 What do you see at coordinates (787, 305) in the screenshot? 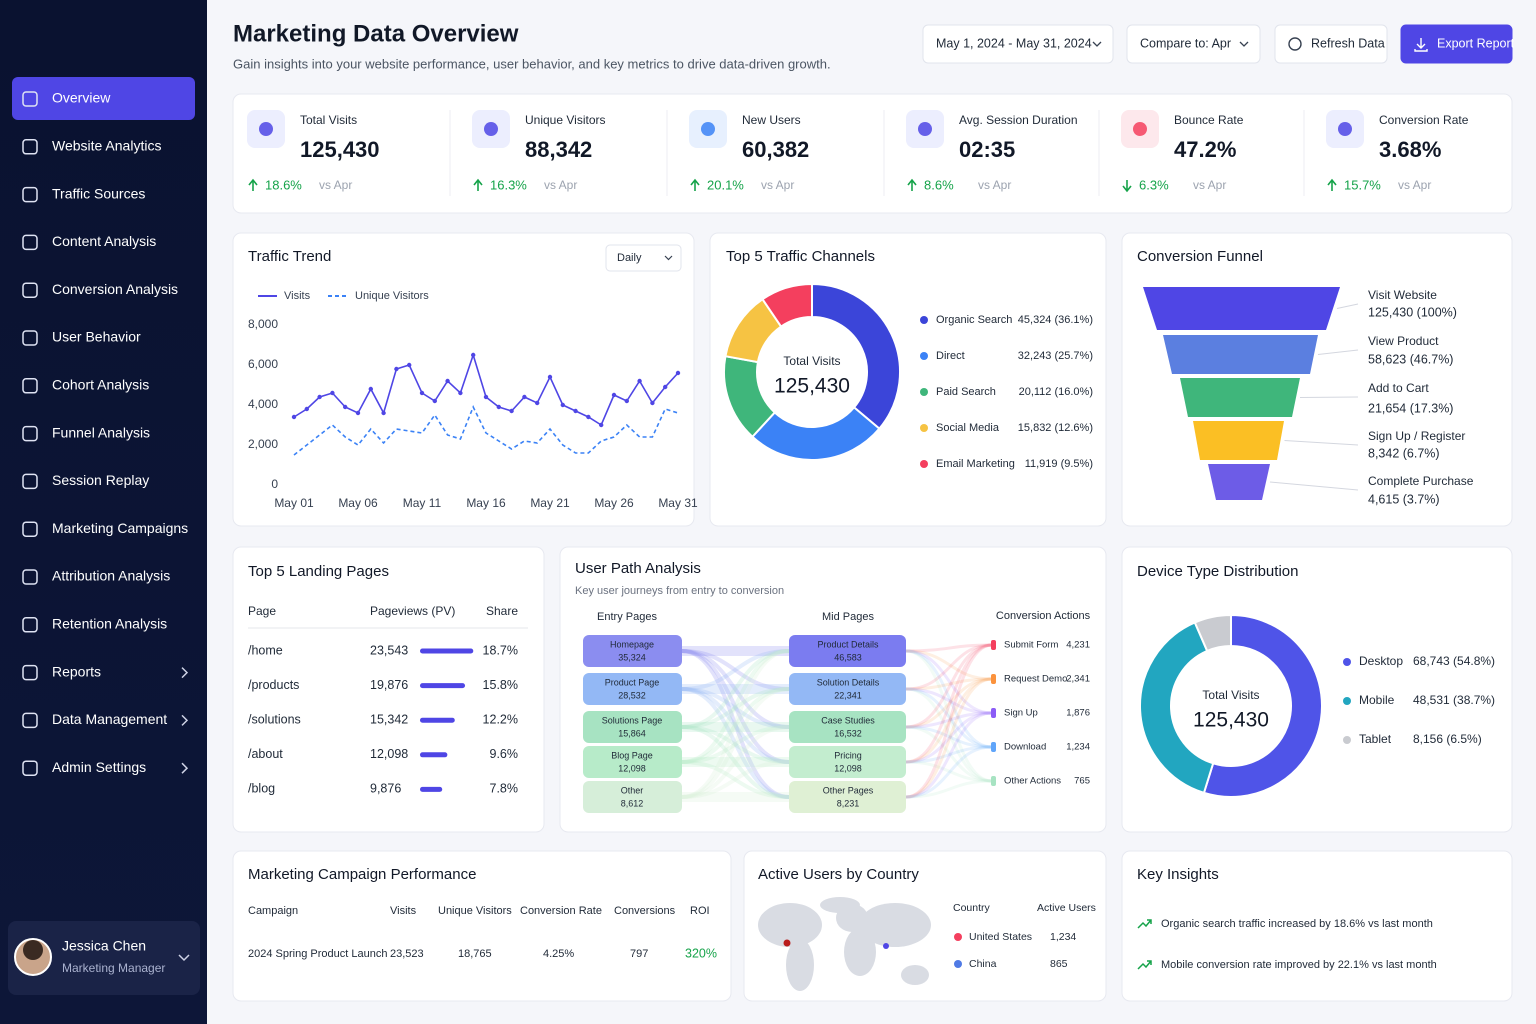
I see `donut-segment` at bounding box center [787, 305].